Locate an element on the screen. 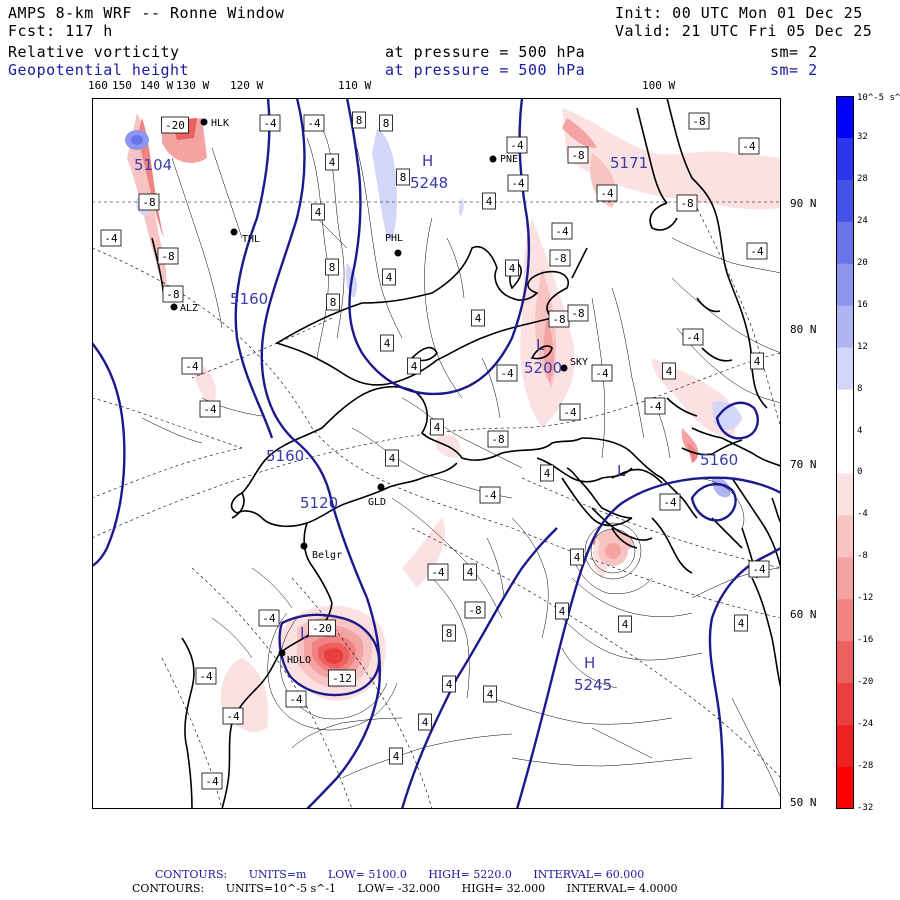  station-marker-belgr is located at coordinates (304, 546).